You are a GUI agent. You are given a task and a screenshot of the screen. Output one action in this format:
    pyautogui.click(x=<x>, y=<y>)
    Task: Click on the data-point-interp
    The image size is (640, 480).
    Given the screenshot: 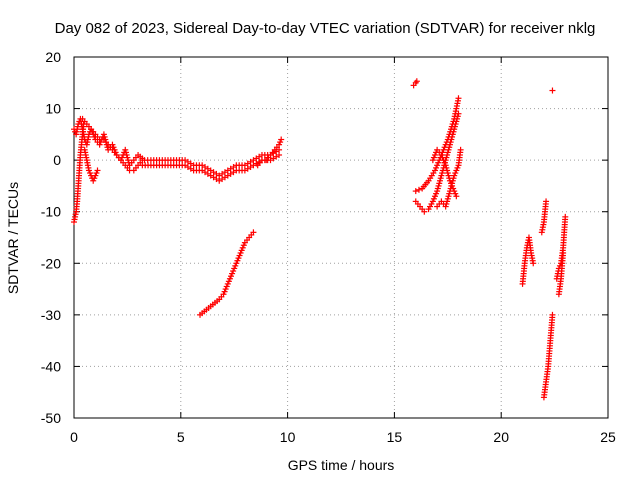 What is the action you would take?
    pyautogui.click(x=418, y=189)
    